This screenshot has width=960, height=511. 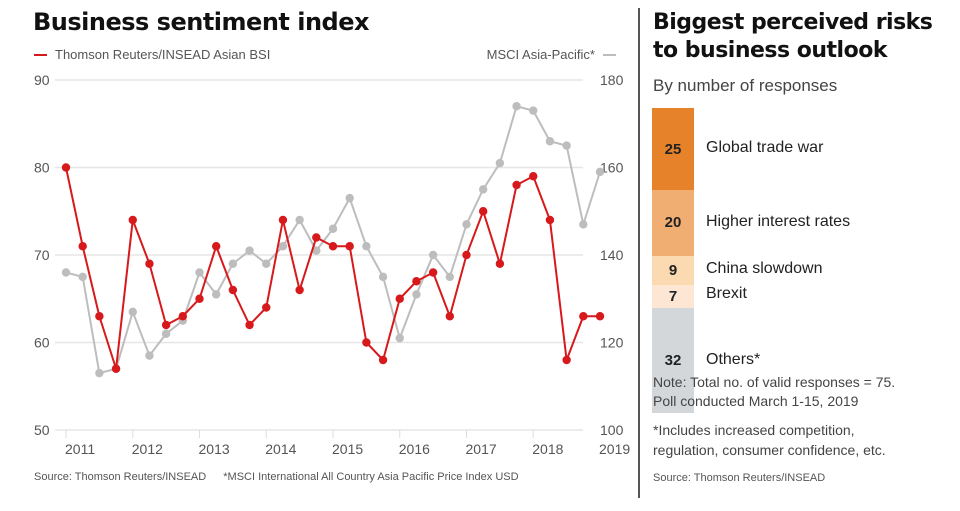 I want to click on stacked-segment: 32, so click(x=673, y=361).